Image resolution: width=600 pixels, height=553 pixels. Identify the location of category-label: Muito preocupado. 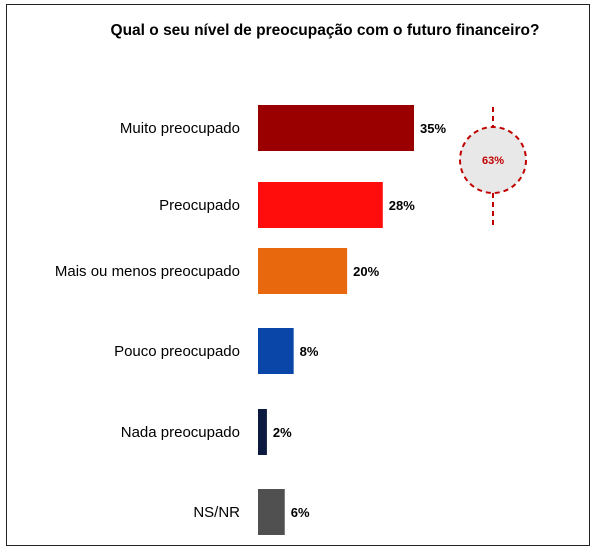
(180, 128).